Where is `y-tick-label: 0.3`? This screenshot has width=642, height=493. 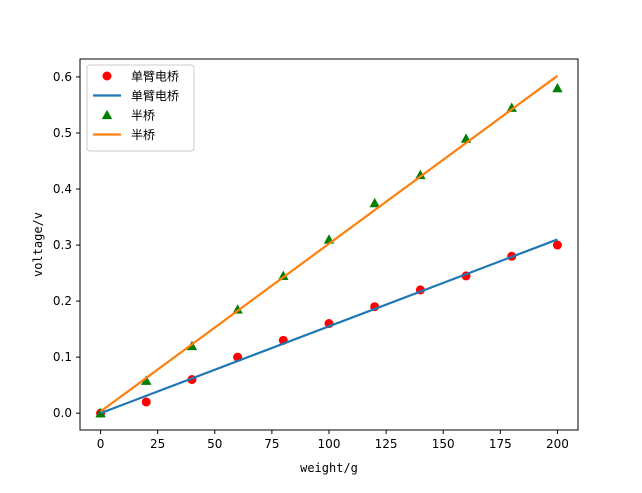 y-tick-label: 0.3 is located at coordinates (62, 245).